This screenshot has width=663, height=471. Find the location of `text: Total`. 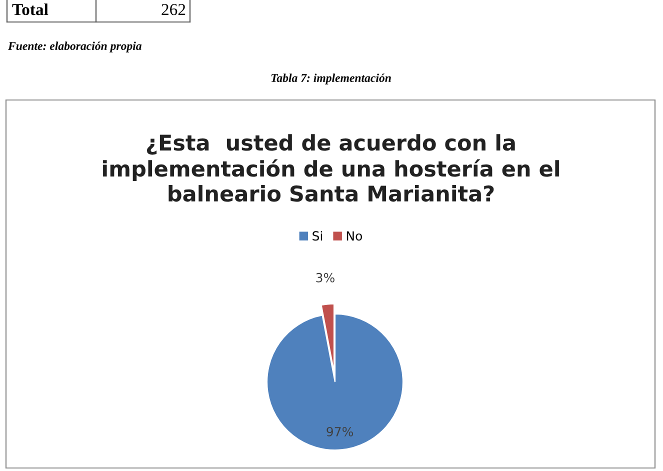

text: Total is located at coordinates (30, 9).